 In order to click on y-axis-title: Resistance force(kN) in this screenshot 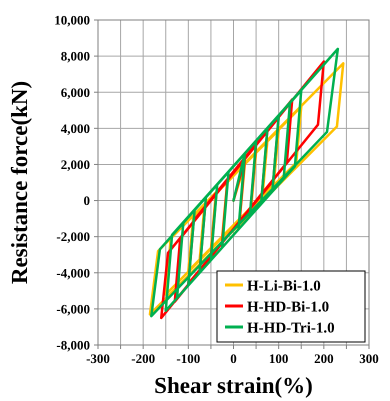, I will do `click(19, 182)`.